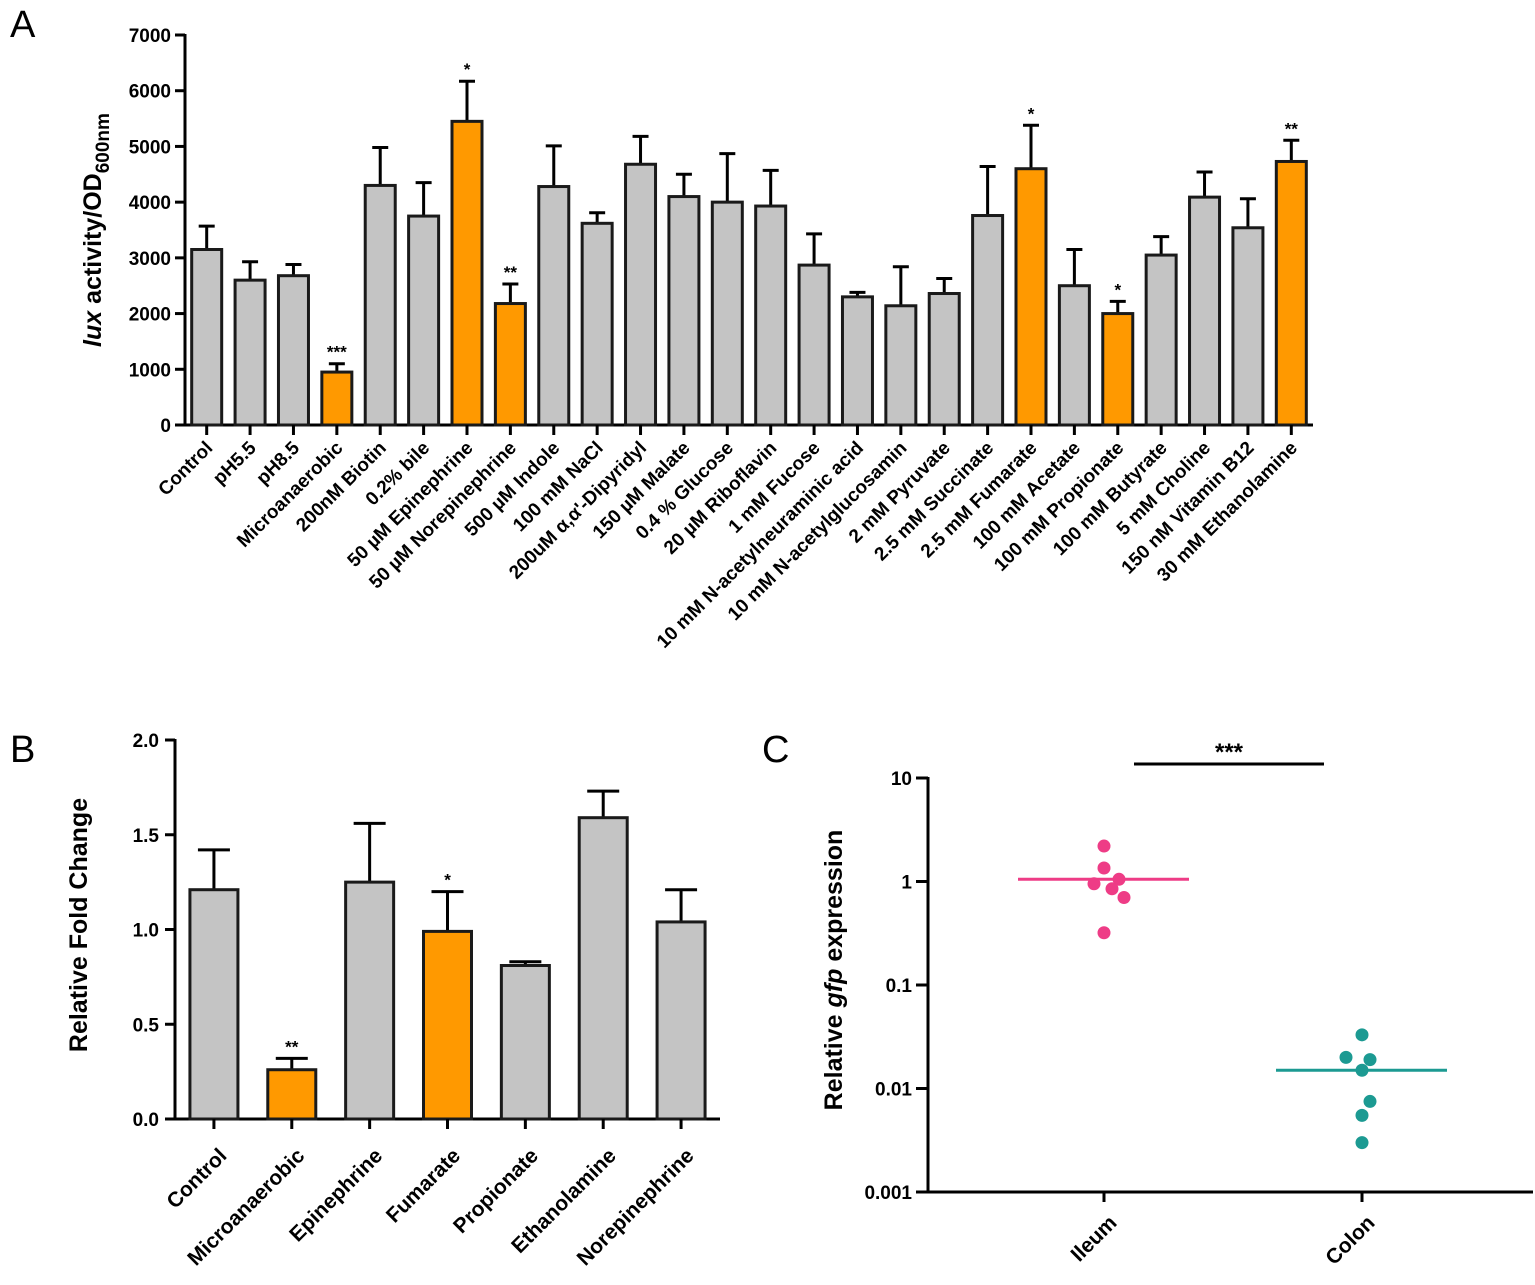 The width and height of the screenshot is (1535, 1285). Describe the element at coordinates (834, 1058) in the screenshot. I see `y-label-text: Relative` at that location.